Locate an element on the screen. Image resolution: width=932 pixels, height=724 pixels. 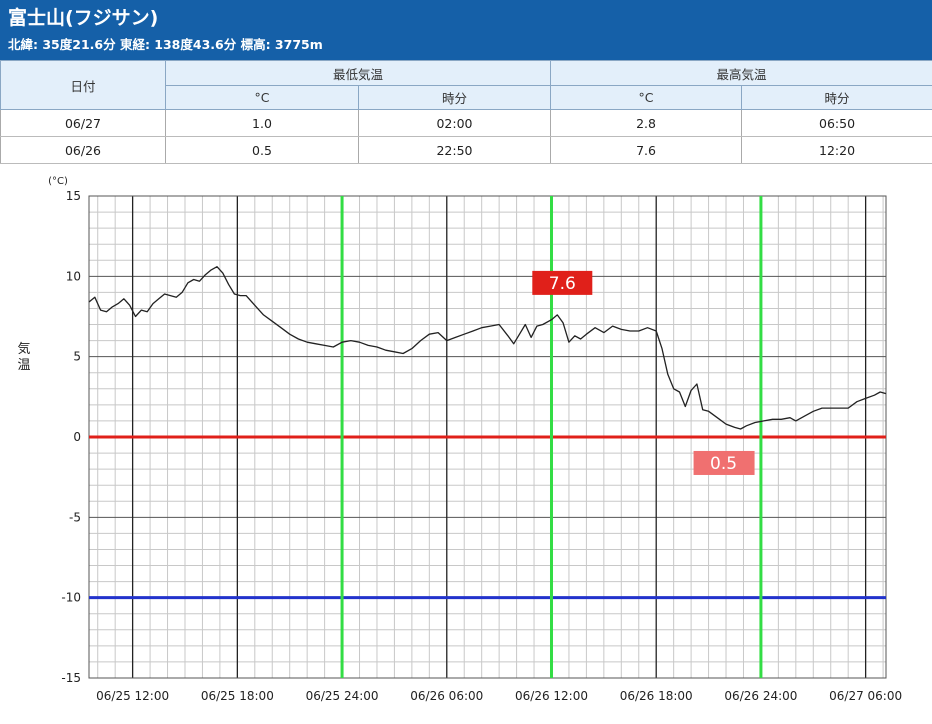
max-time-header: 時分 is located at coordinates (836, 97).